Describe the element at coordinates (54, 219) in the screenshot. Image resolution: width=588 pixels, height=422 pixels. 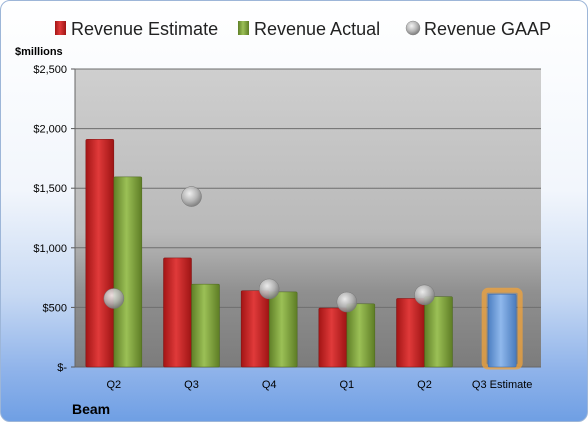
I see `y-axis: $- $500 $1,000 $1,500 $2,000 $2,500` at that location.